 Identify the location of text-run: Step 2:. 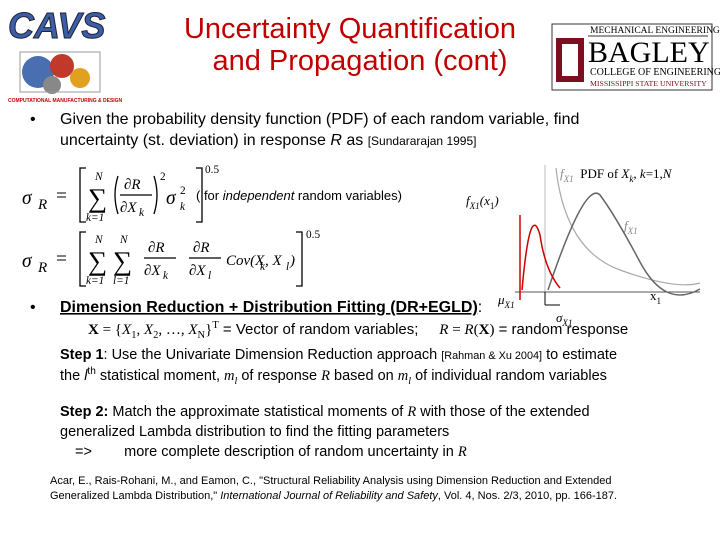
(84, 412).